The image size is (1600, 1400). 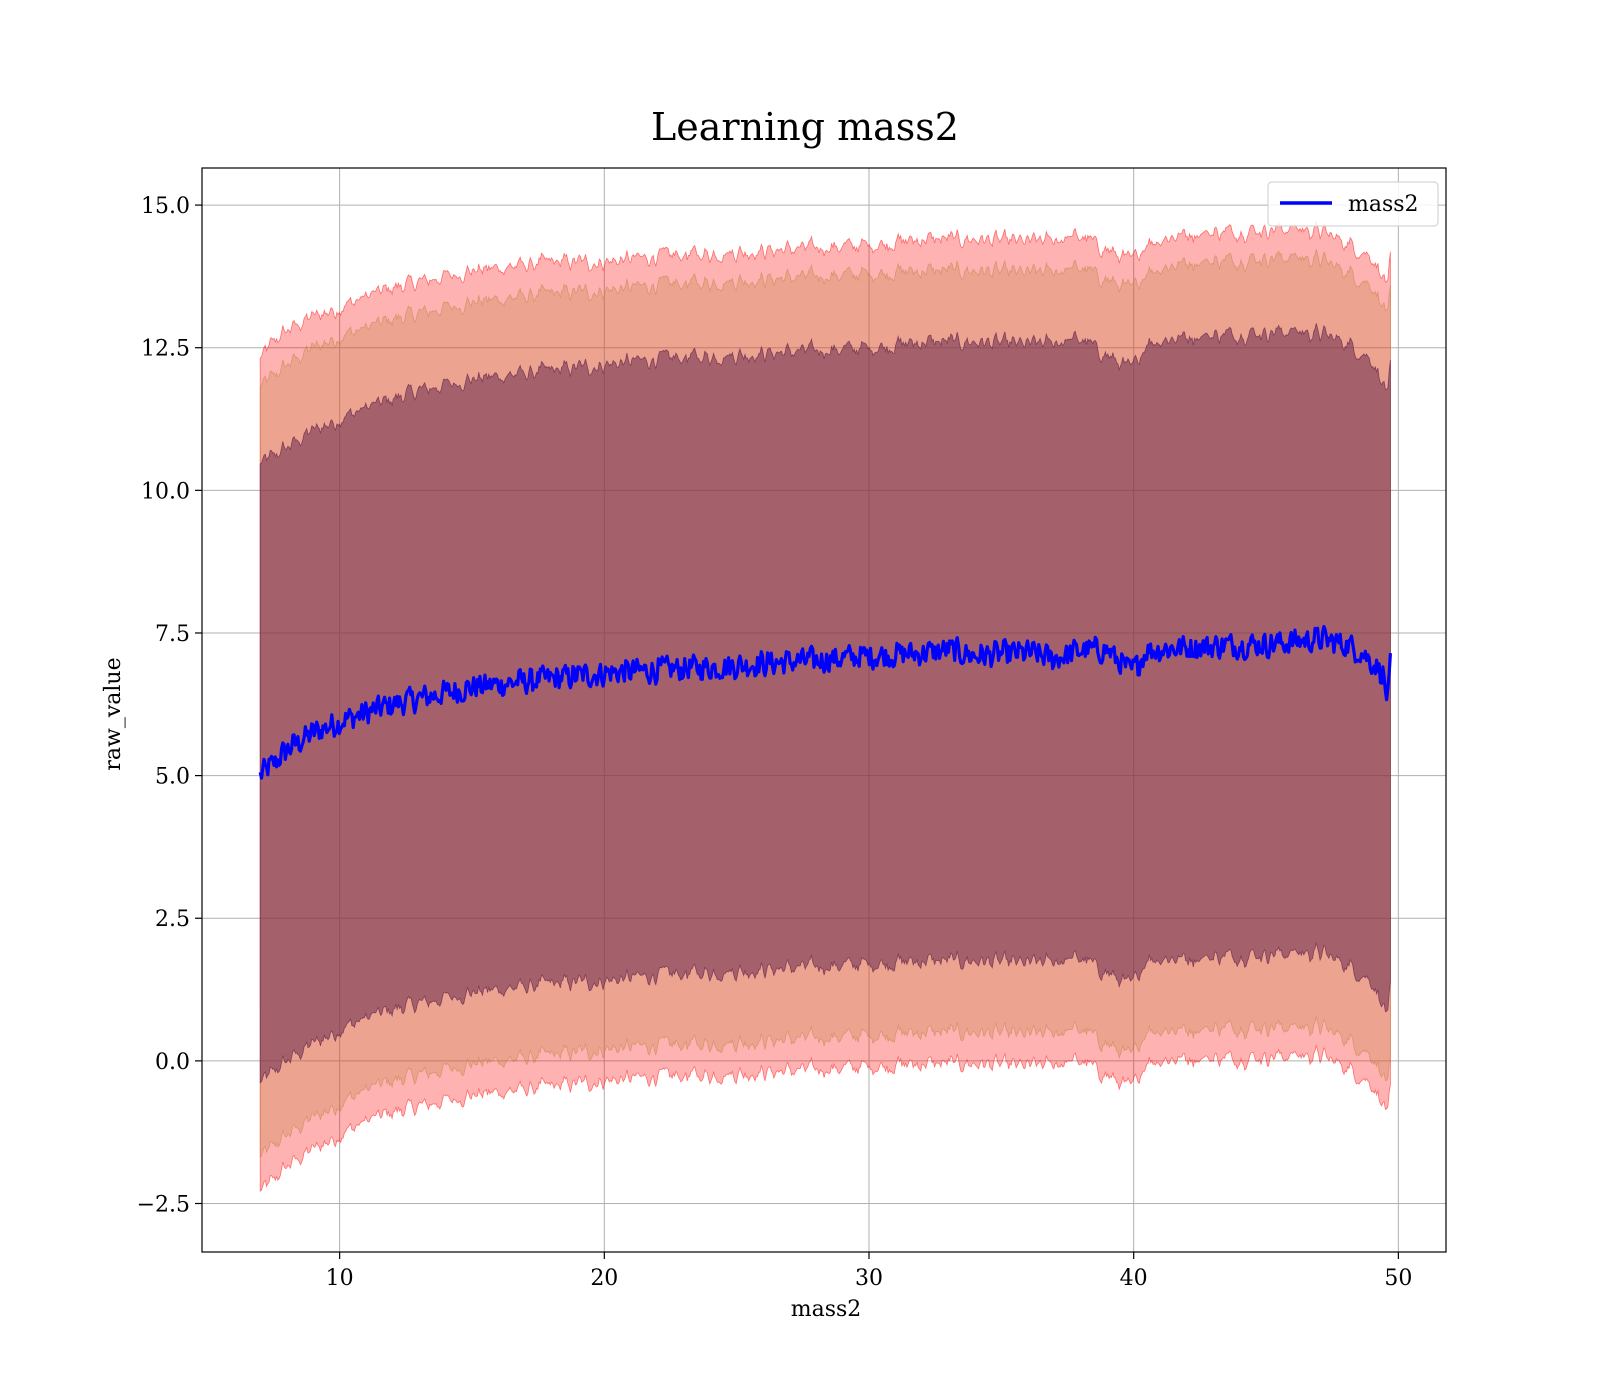 What do you see at coordinates (165, 491) in the screenshot?
I see `y-tick-label: 10.0` at bounding box center [165, 491].